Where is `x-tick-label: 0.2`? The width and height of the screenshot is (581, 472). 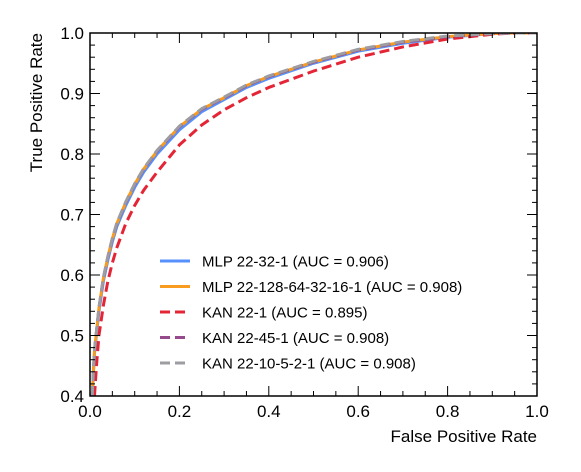 x-tick-label: 0.2 is located at coordinates (180, 411).